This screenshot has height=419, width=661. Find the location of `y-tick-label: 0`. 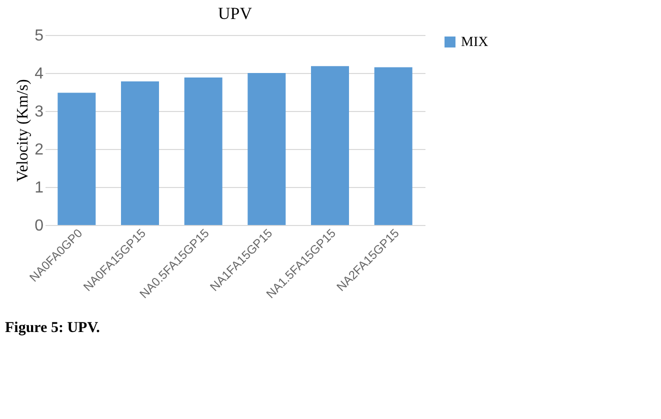

y-tick-label: 0 is located at coordinates (39, 226).